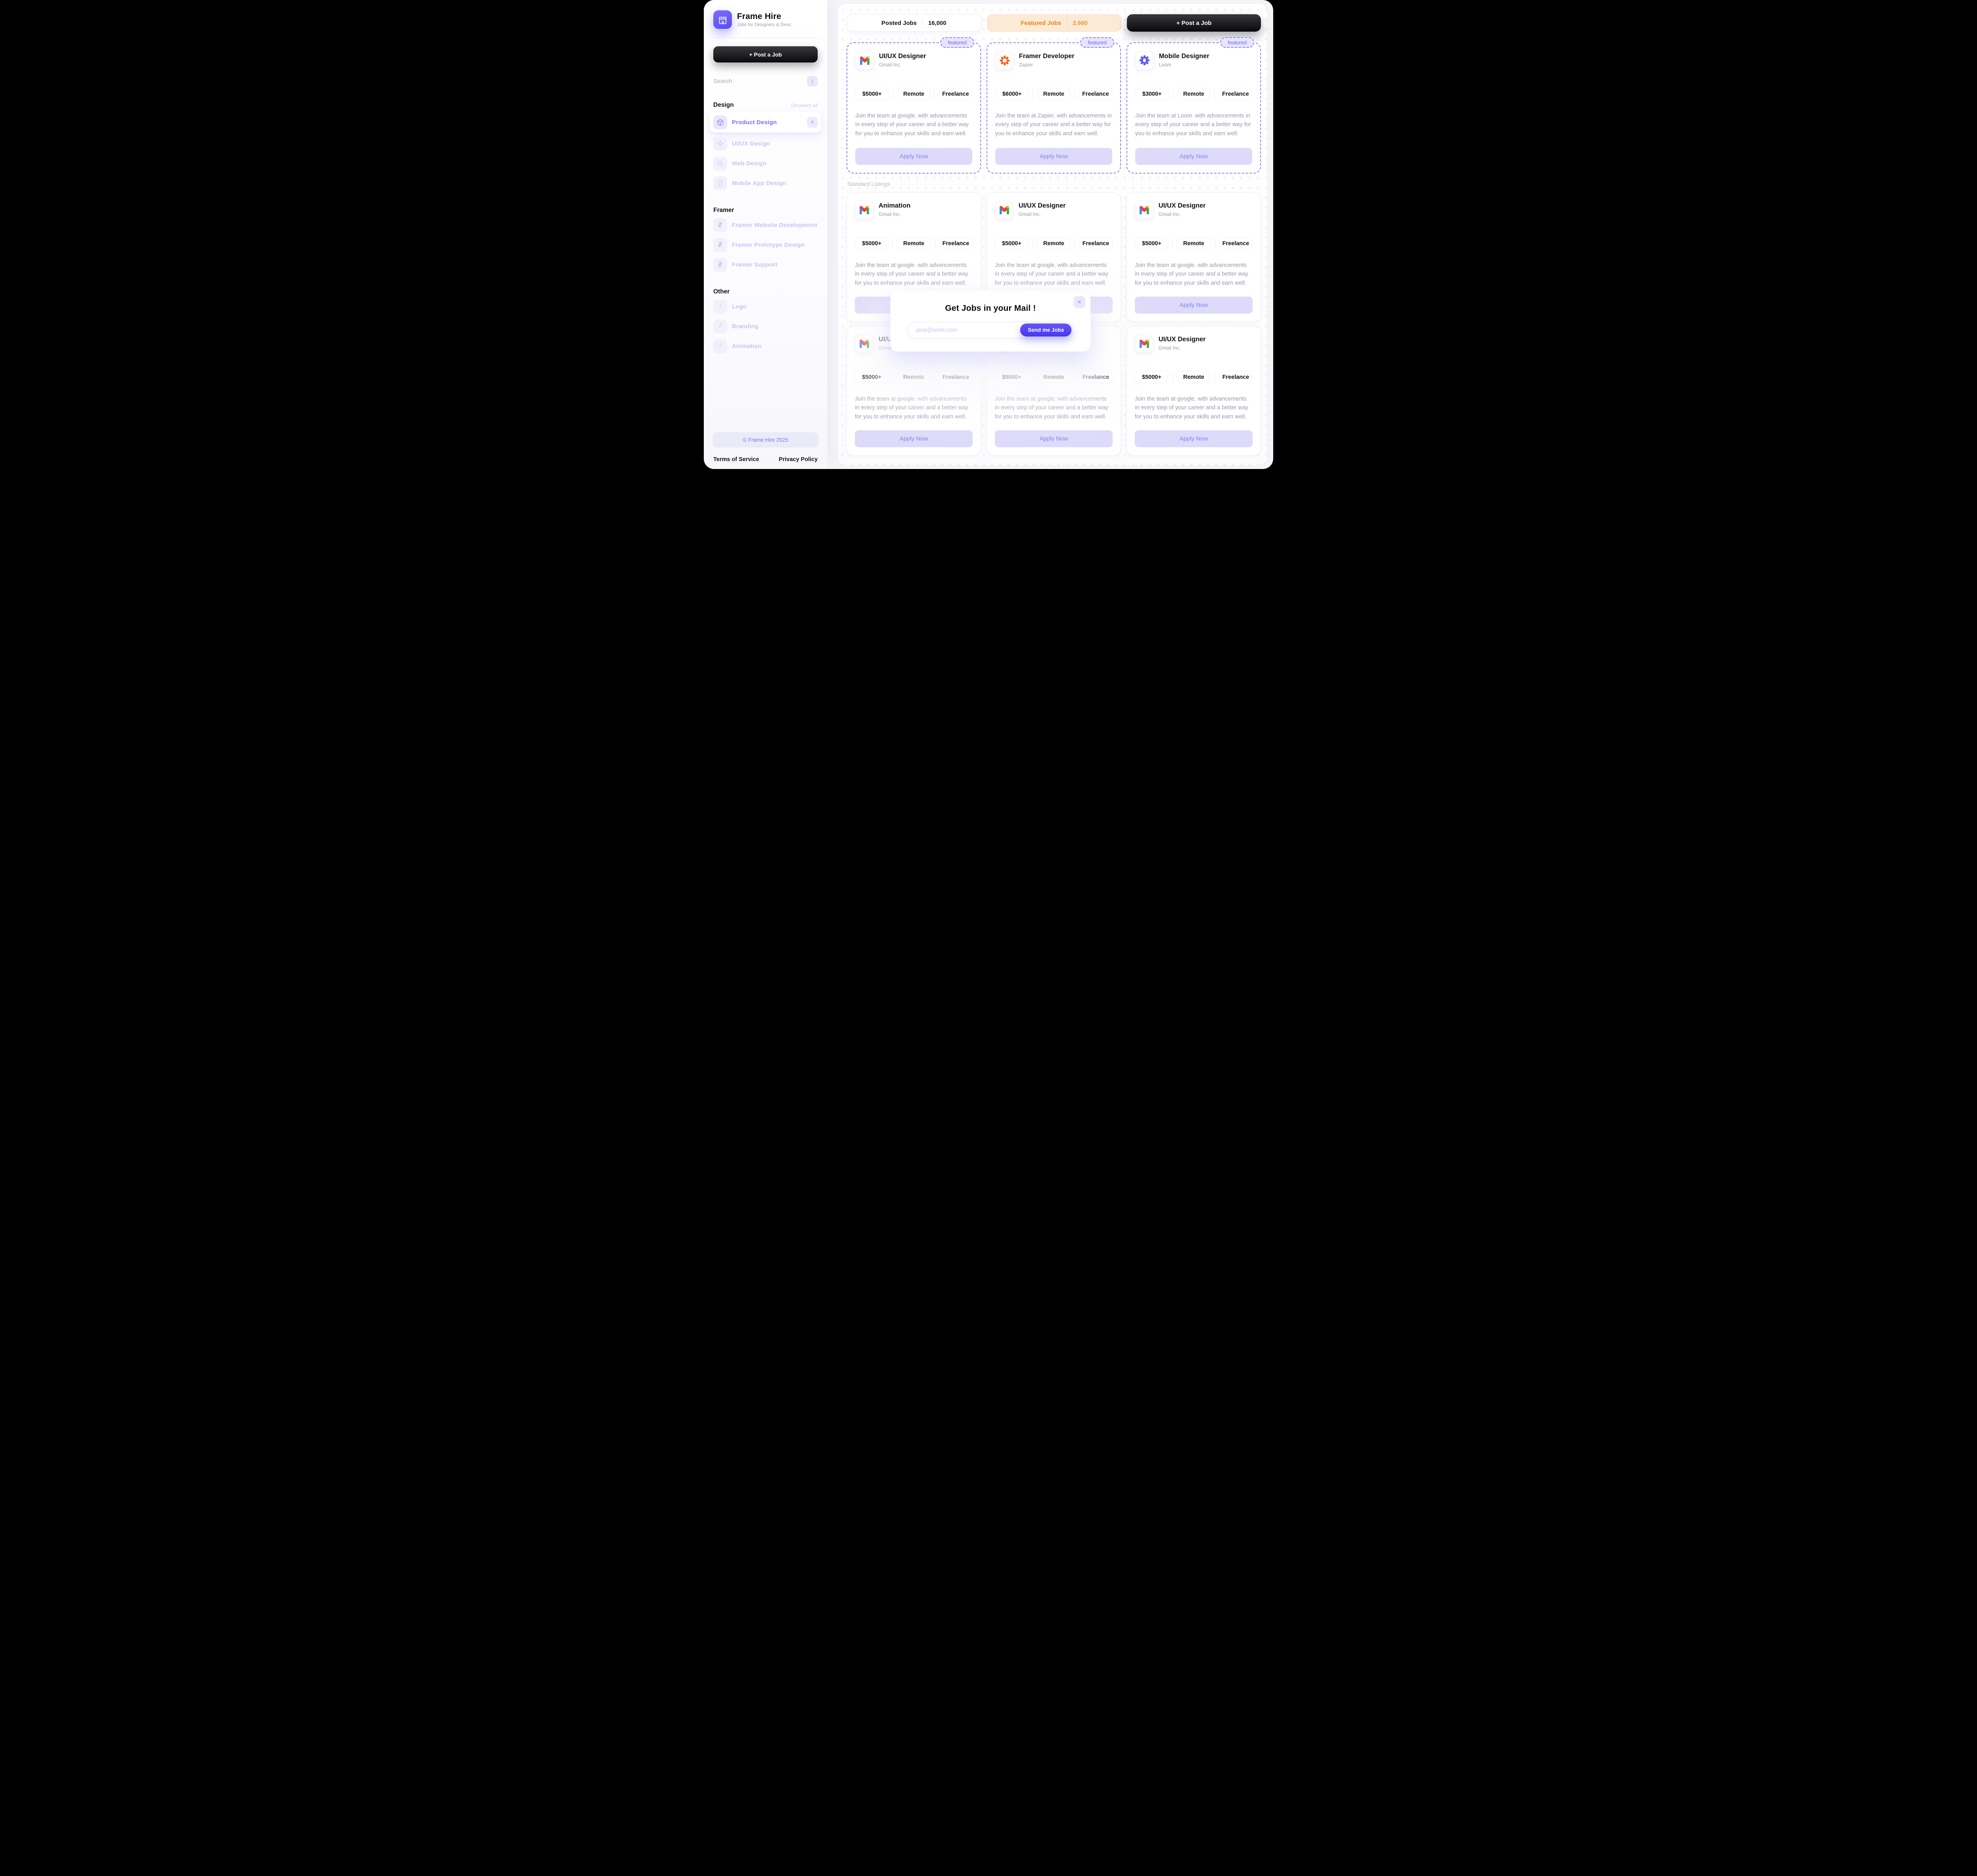 The width and height of the screenshot is (1977, 1876). I want to click on deselect-all-link: Deselect all, so click(804, 105).